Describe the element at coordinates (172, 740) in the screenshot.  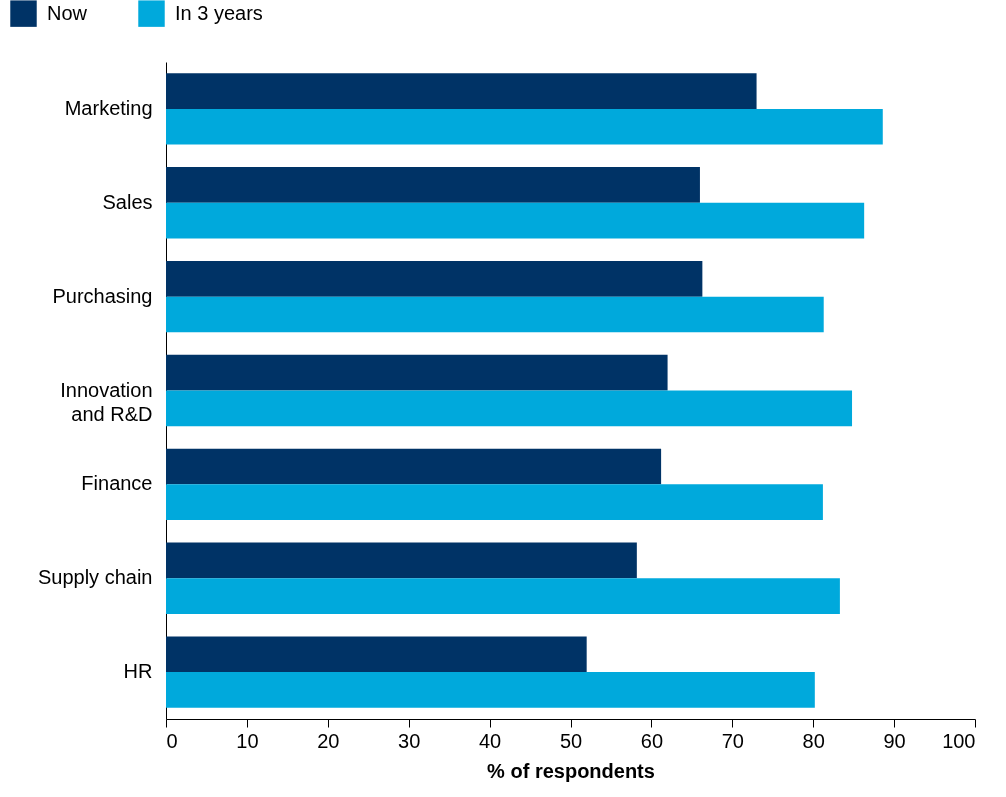
I see `x-tick-label: 0` at that location.